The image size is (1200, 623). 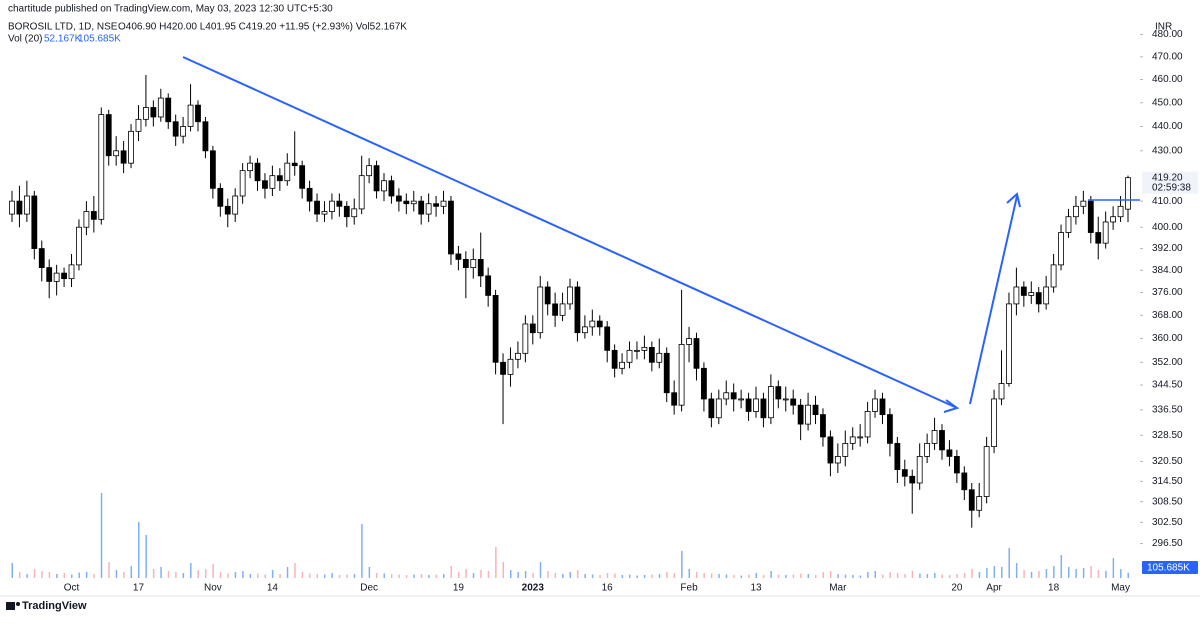 What do you see at coordinates (369, 588) in the screenshot?
I see `x-tick-label: Dec` at bounding box center [369, 588].